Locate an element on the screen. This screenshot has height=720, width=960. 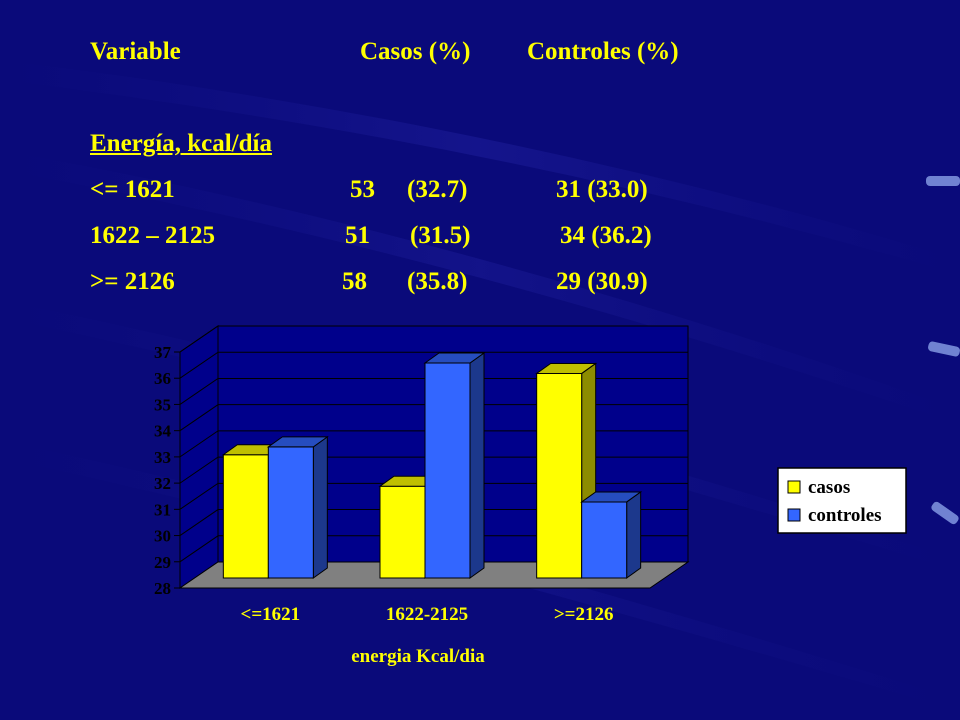
y-tick-label: 28 is located at coordinates (162, 588).